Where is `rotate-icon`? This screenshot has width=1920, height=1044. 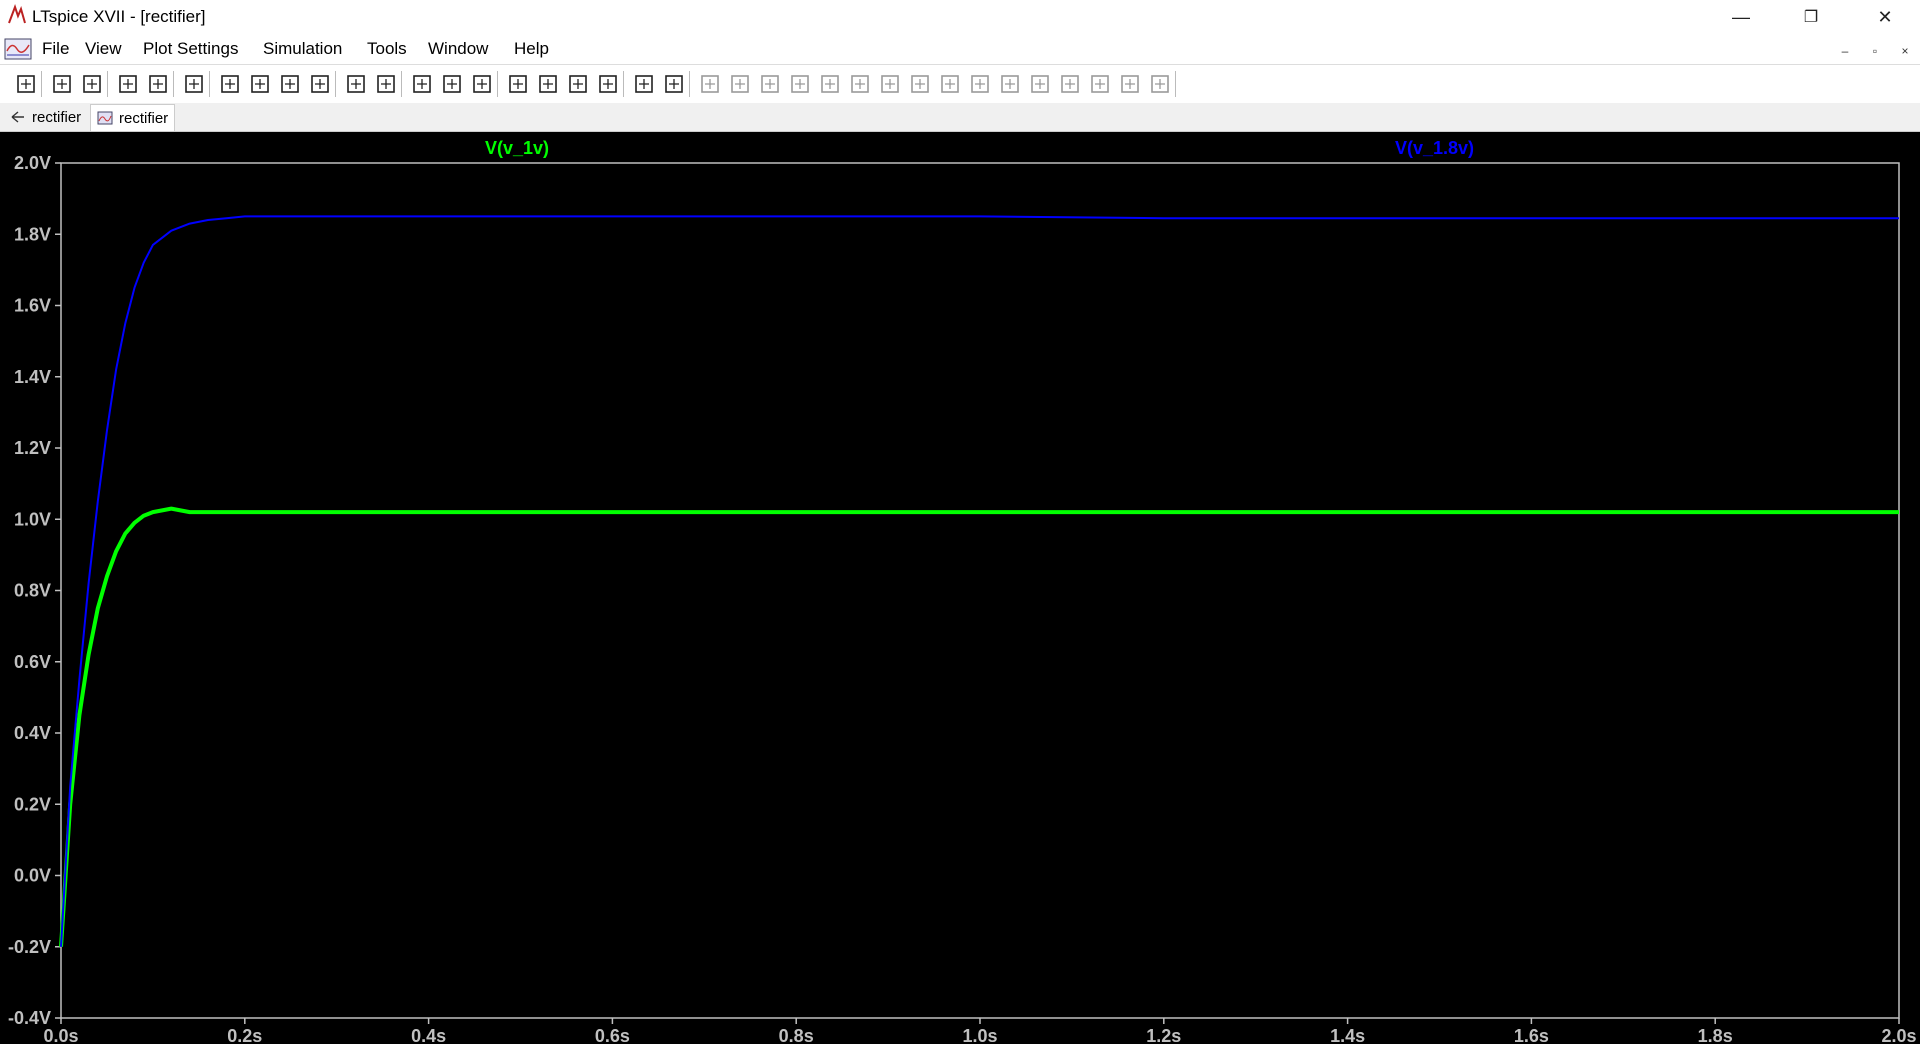
rotate-icon is located at coordinates (1070, 84).